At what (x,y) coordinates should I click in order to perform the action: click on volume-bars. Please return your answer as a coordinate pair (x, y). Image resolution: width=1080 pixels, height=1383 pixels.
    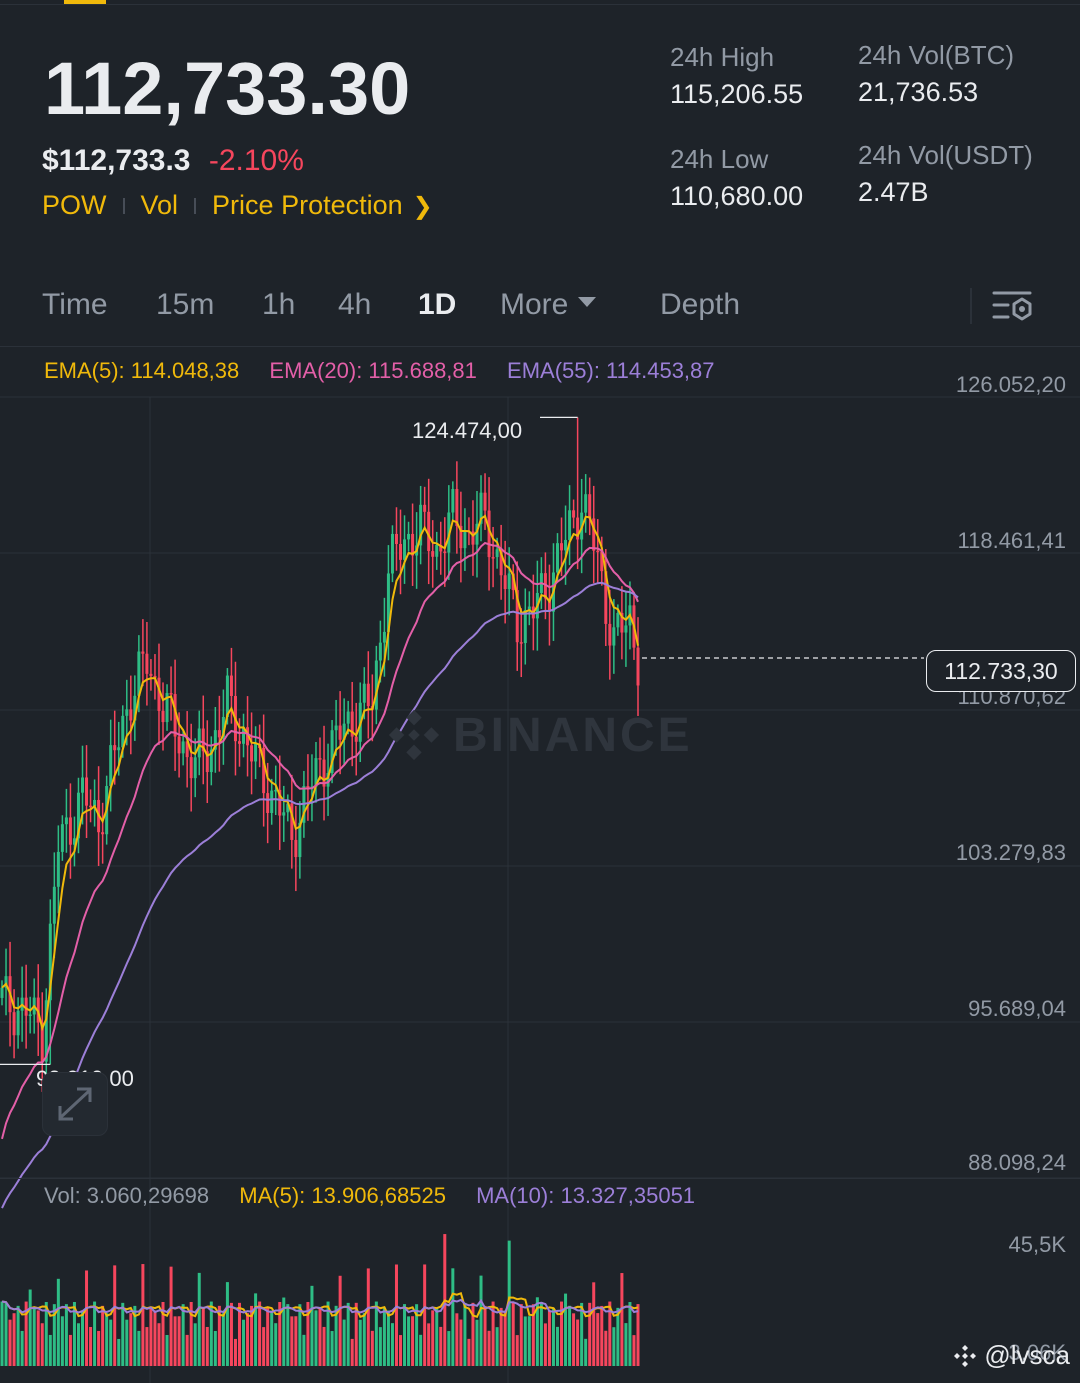
    Looking at the image, I should click on (320, 1300).